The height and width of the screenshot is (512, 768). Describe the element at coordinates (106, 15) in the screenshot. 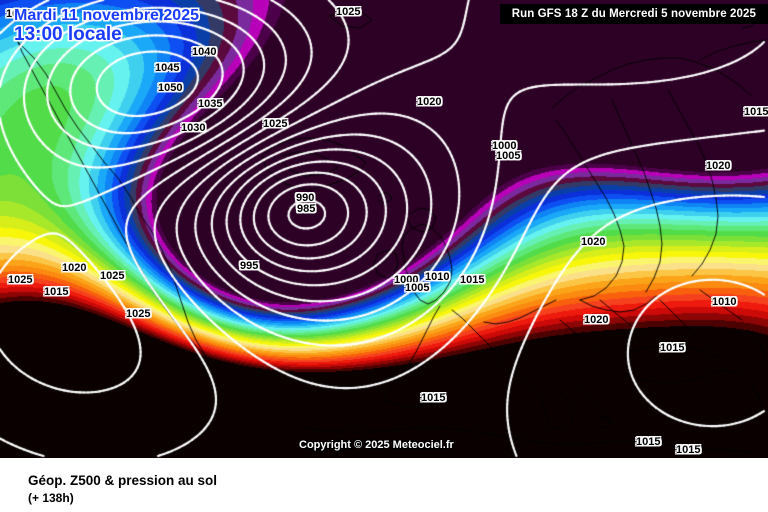

I see `valid-date-text: Mardi 11 novembre 2025` at that location.